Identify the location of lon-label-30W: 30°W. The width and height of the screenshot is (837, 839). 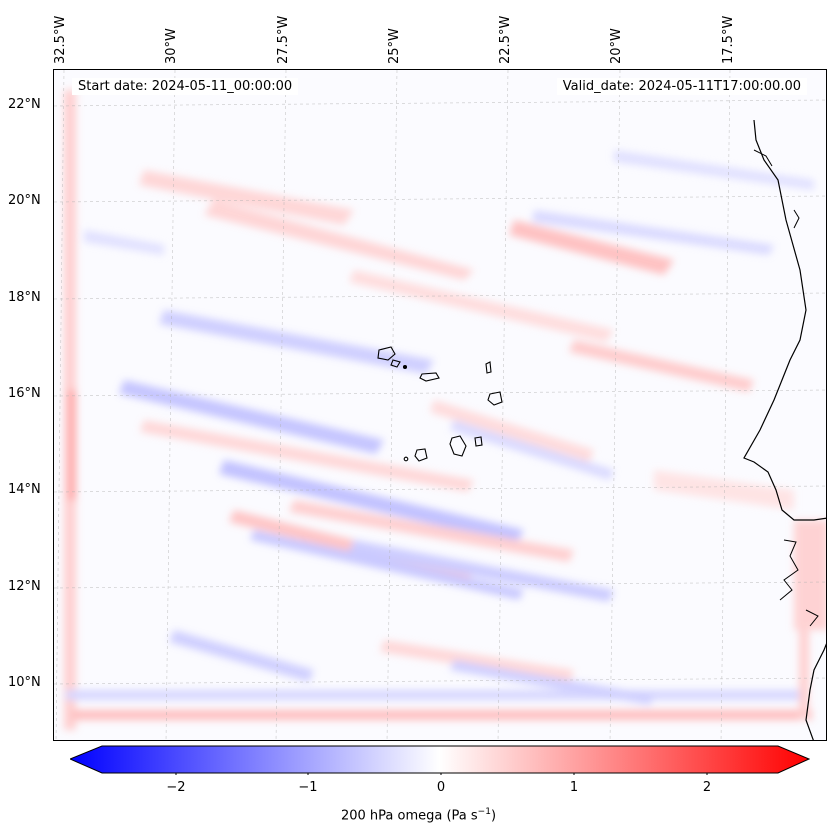
(171, 46).